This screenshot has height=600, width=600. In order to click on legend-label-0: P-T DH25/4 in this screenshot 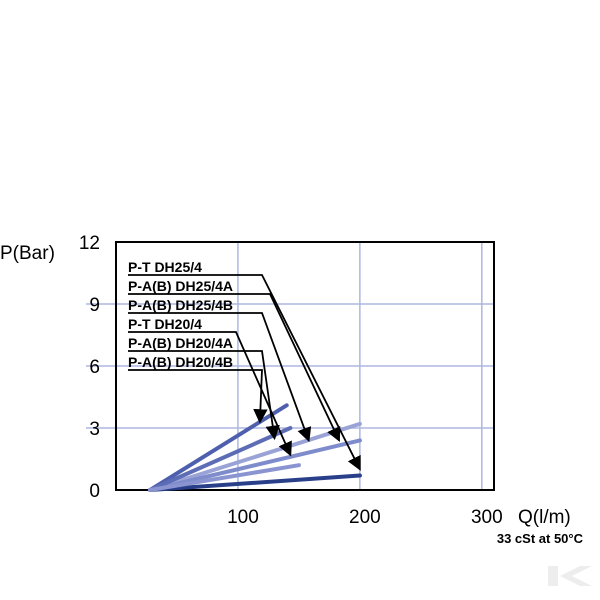, I will do `click(165, 267)`.